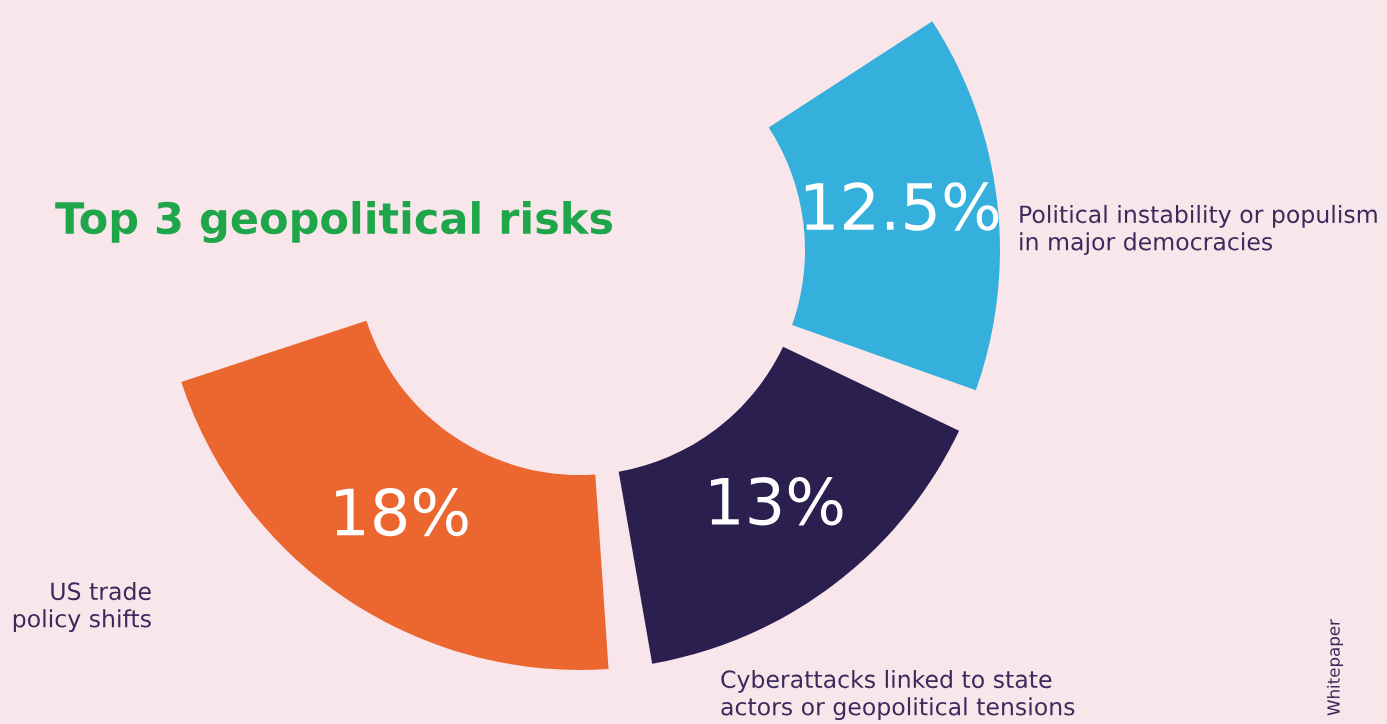  What do you see at coordinates (1335, 667) in the screenshot?
I see `text: Whitepaper` at bounding box center [1335, 667].